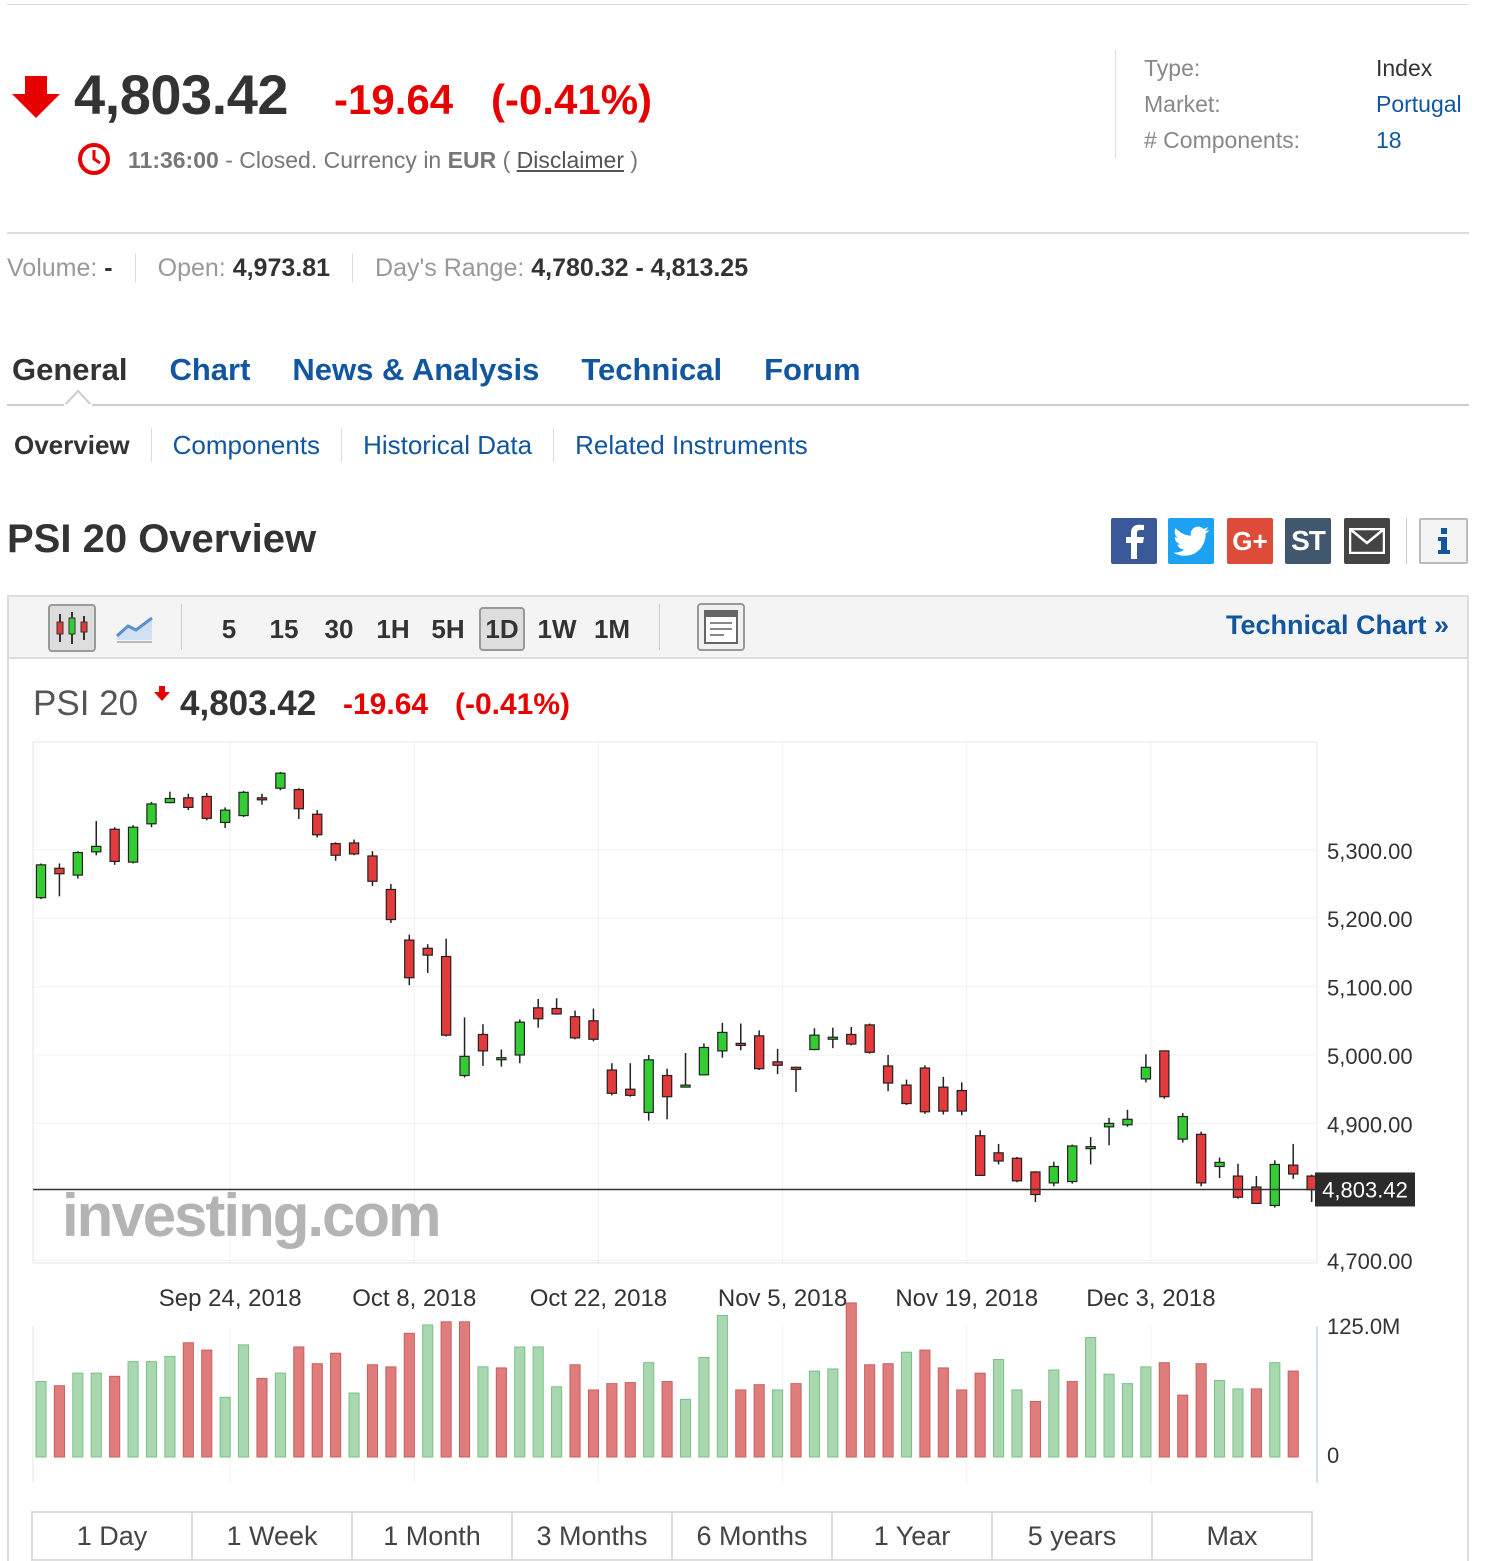  I want to click on area-chart-button, so click(135, 628).